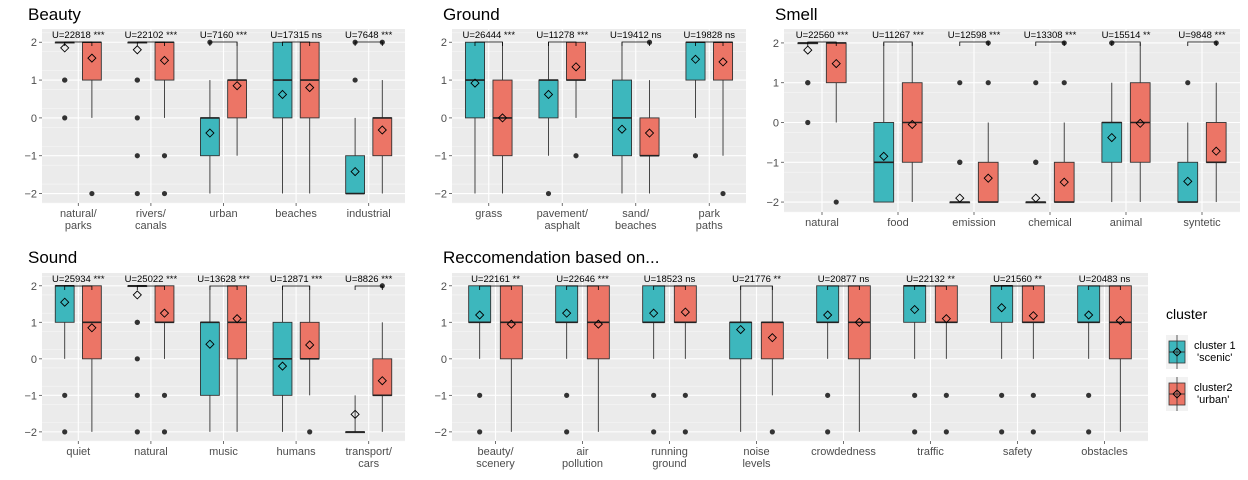 This screenshot has height=480, width=1248. Describe the element at coordinates (30, 396) in the screenshot. I see `y-tick-label: −1` at that location.